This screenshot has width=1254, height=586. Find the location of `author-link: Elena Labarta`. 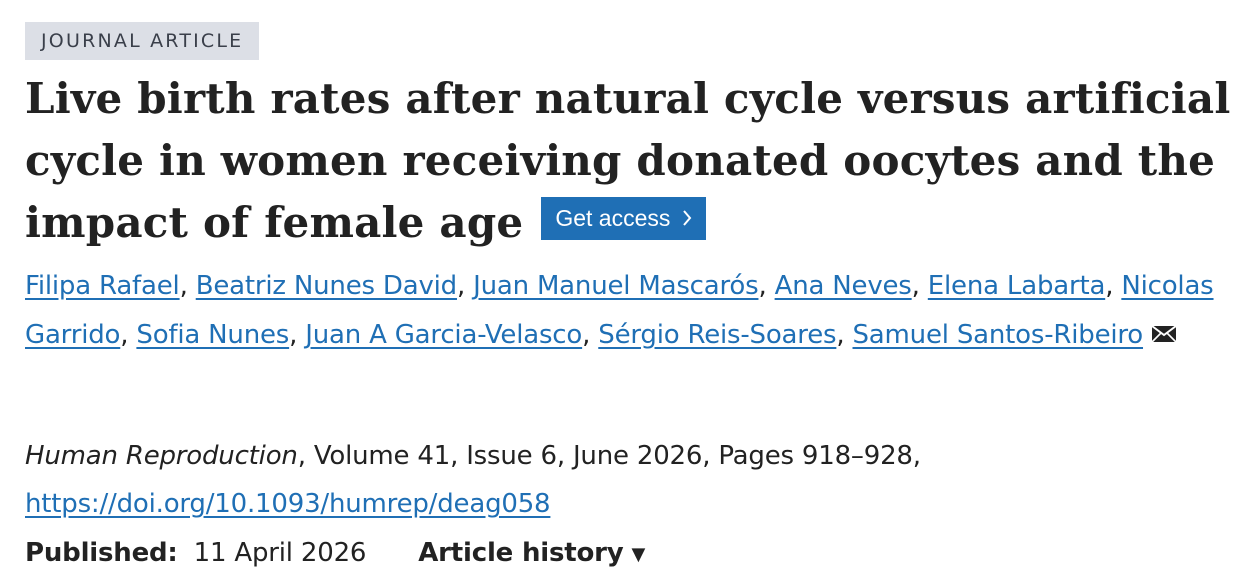

author-link: Elena Labarta is located at coordinates (1016, 286).